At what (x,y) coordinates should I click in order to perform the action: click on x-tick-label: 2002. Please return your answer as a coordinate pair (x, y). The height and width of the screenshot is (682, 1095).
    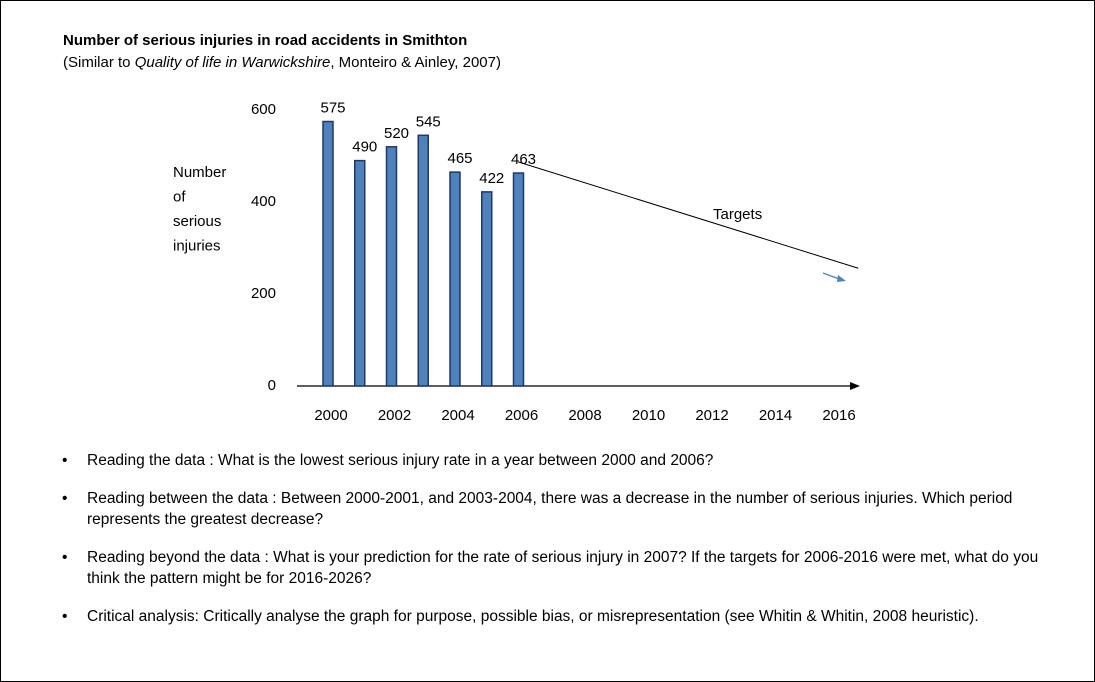
    Looking at the image, I should click on (394, 415).